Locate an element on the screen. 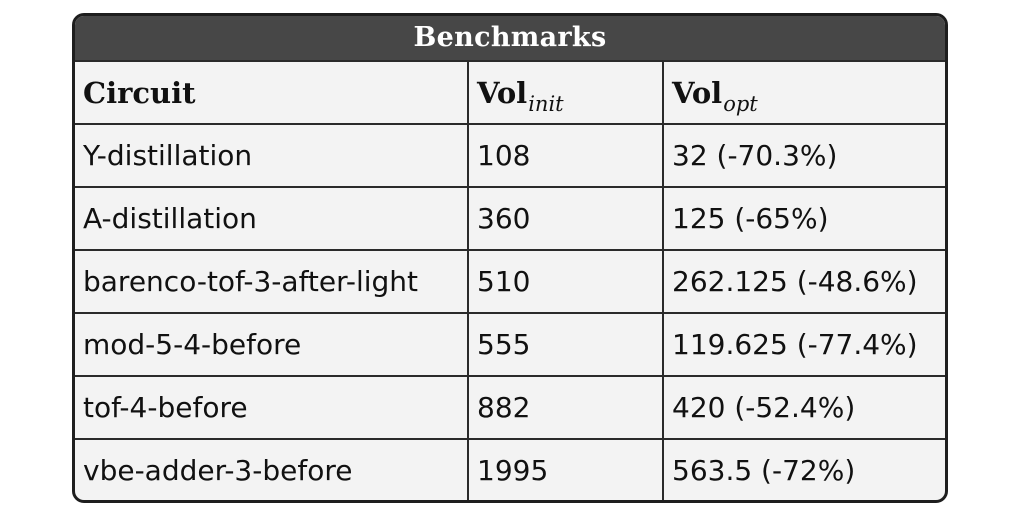 This screenshot has width=1024, height=520. vol-init-cell: 360 is located at coordinates (565, 218).